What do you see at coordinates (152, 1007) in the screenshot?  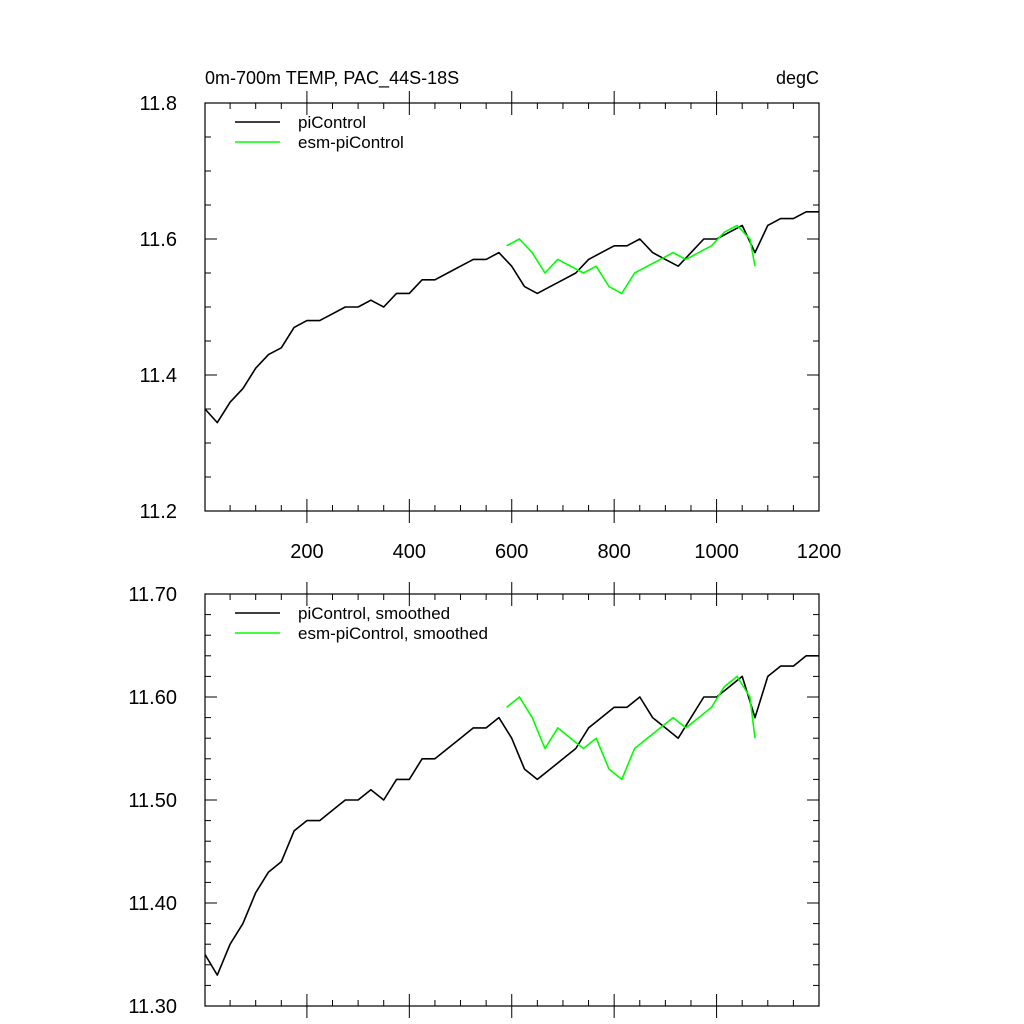 I see `y-tick-label: 11.30` at bounding box center [152, 1007].